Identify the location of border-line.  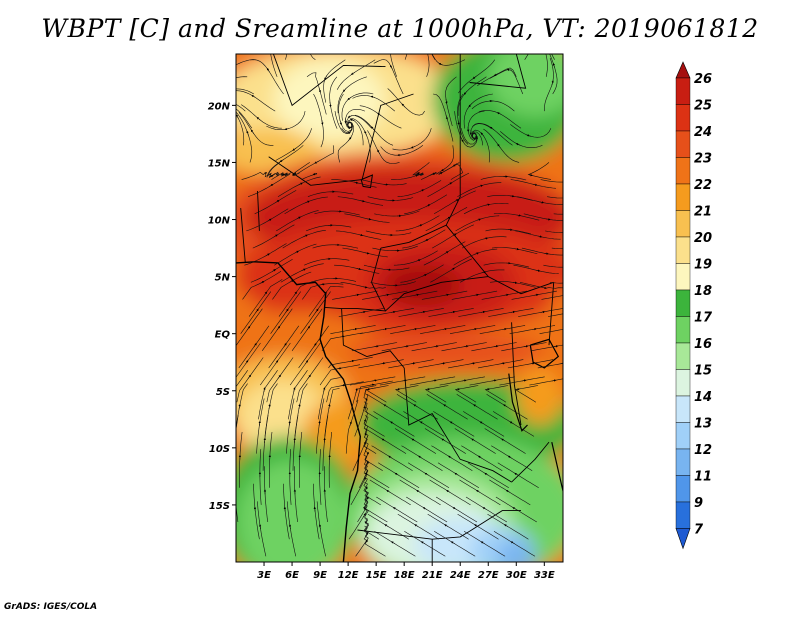
(243, 235).